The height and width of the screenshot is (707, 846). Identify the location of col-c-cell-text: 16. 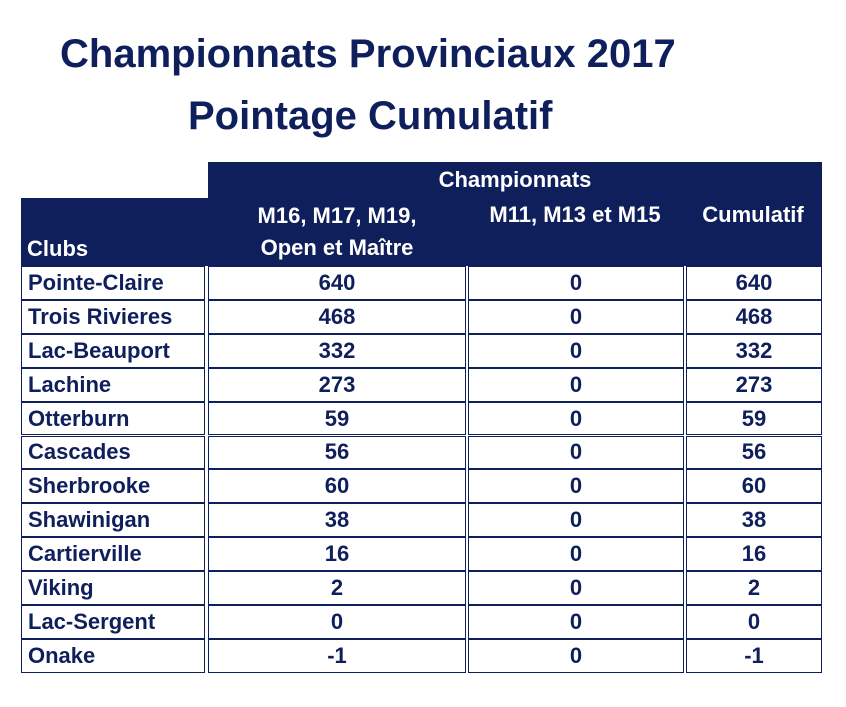
(754, 554).